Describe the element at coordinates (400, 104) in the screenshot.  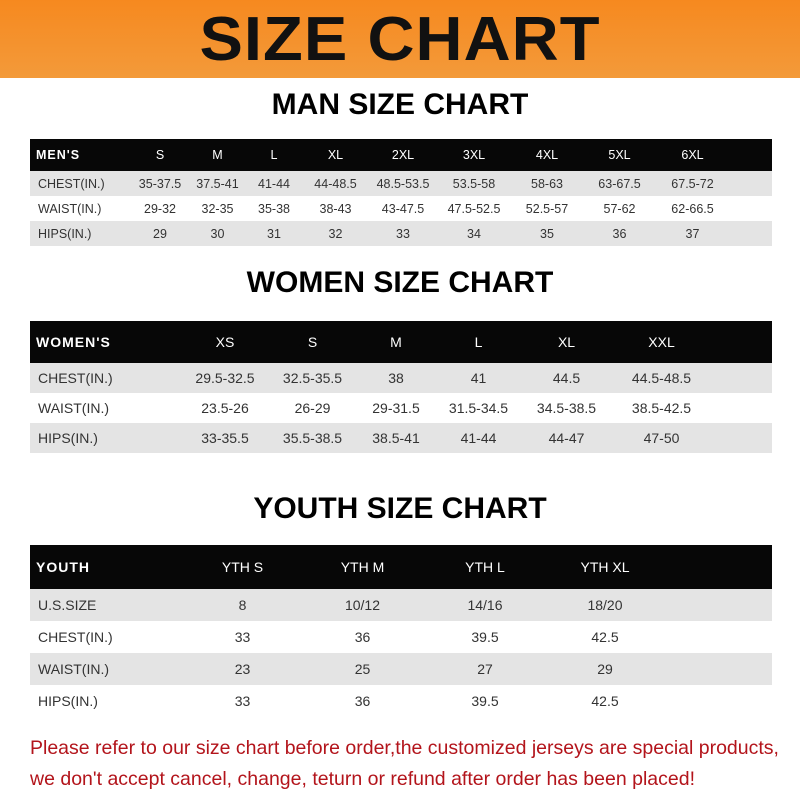
I see `men-title: MAN SIZE CHART` at that location.